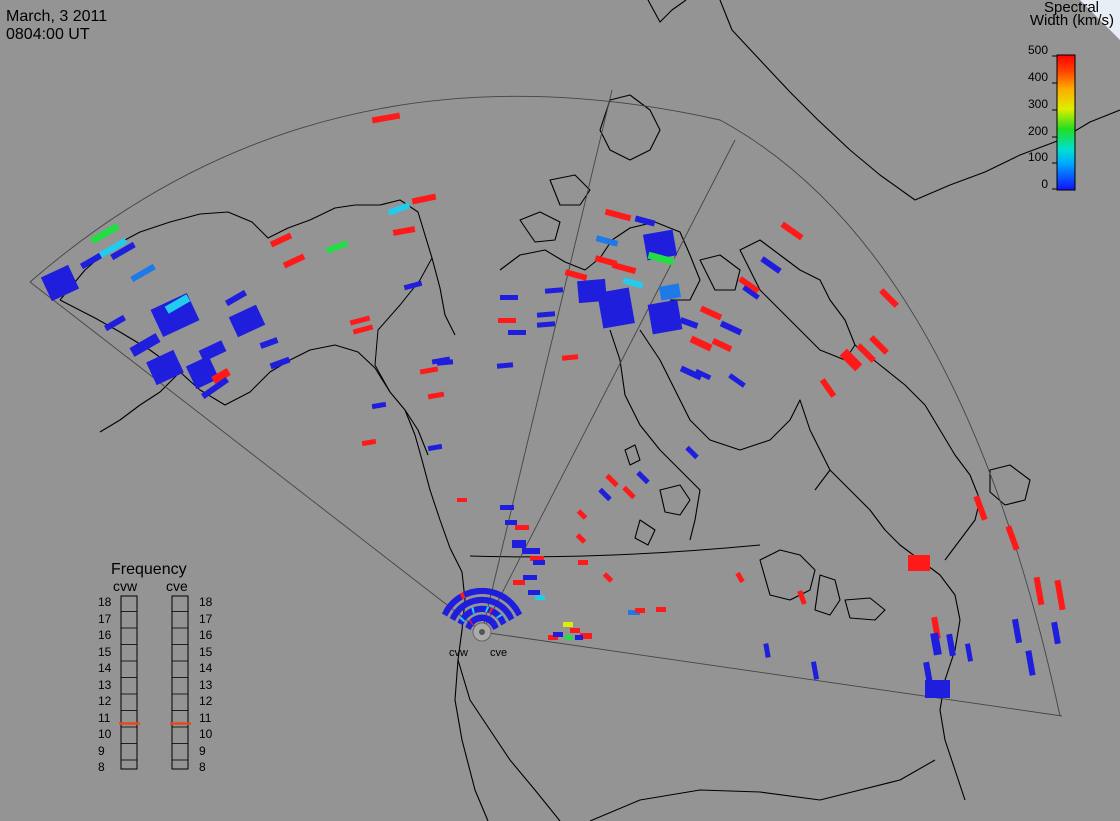  I want to click on alaska-outline, so click(257, 267).